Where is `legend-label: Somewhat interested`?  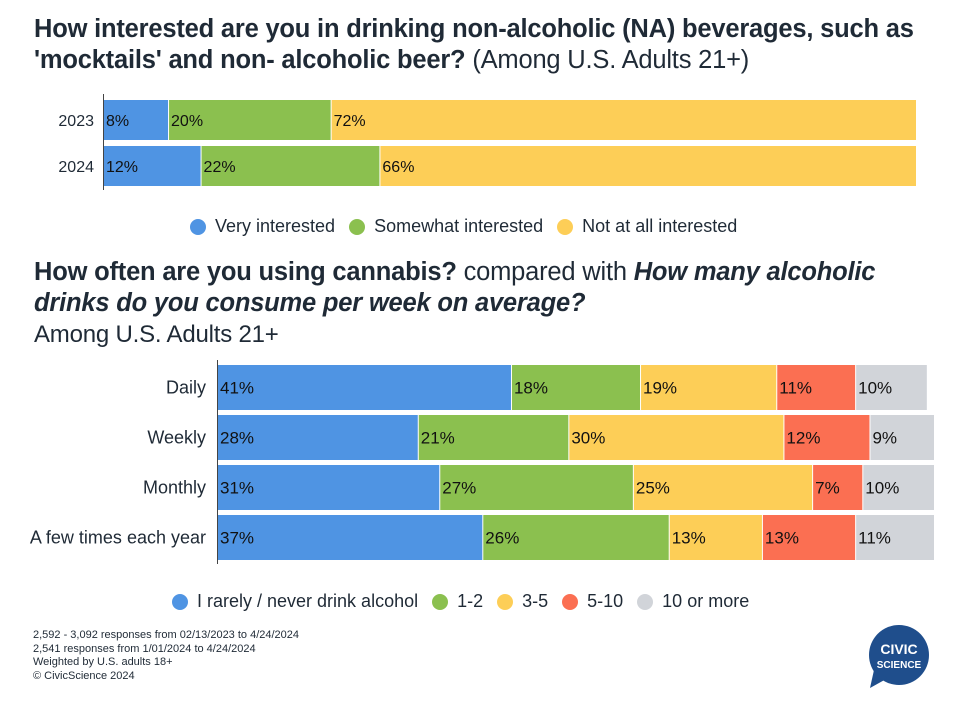
legend-label: Somewhat interested is located at coordinates (459, 226).